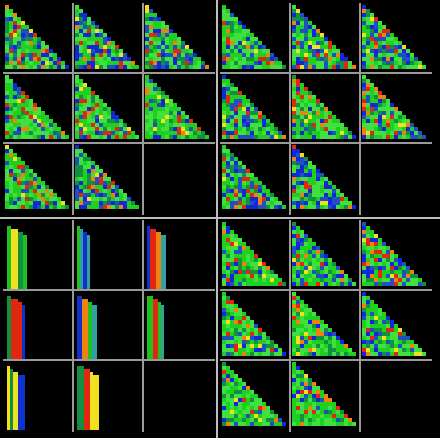 This screenshot has width=440, height=438. What do you see at coordinates (163, 262) in the screenshot?
I see `bar-stripe` at bounding box center [163, 262].